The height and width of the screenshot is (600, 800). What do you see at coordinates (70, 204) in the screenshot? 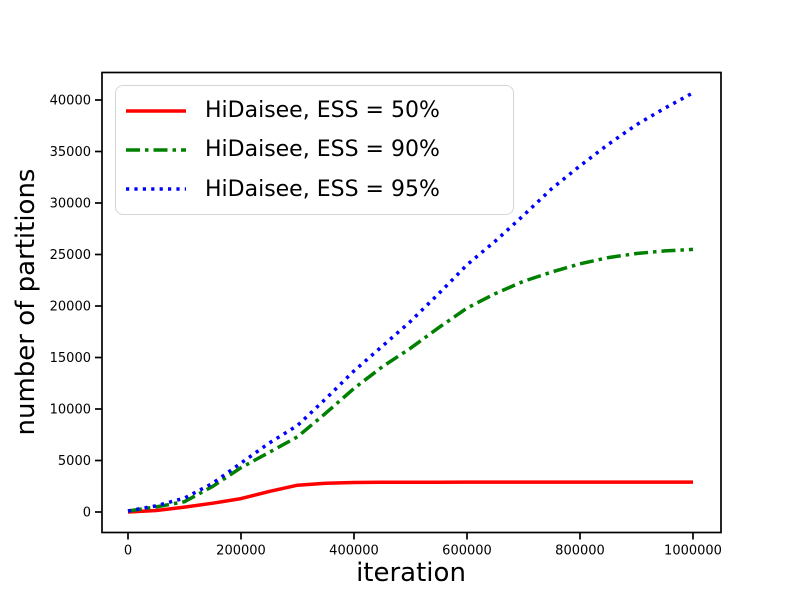
I see `y-tick-label: 30000` at bounding box center [70, 204].